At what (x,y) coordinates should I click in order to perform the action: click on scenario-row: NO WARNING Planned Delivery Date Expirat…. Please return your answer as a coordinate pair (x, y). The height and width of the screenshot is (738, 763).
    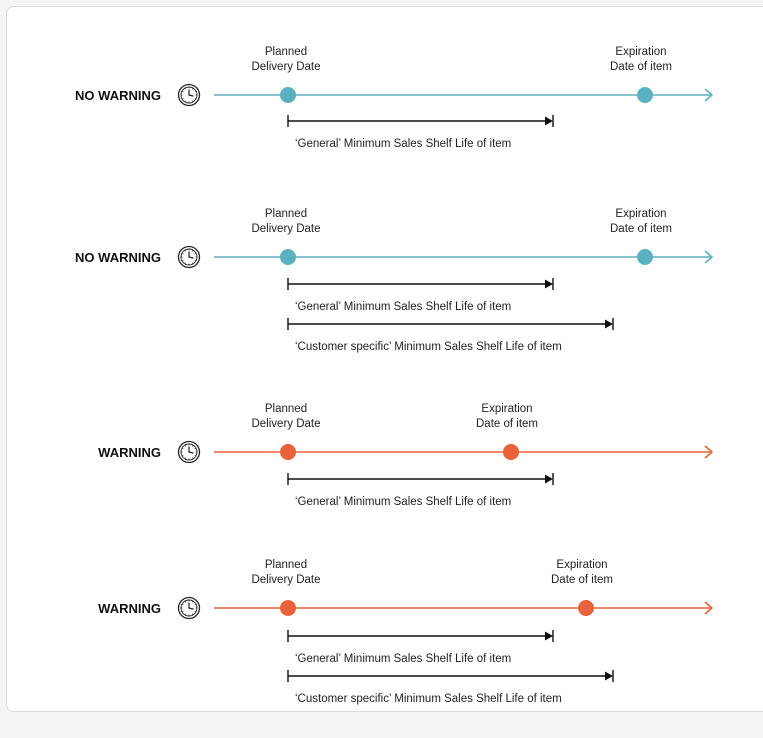
    Looking at the image, I should click on (394, 98).